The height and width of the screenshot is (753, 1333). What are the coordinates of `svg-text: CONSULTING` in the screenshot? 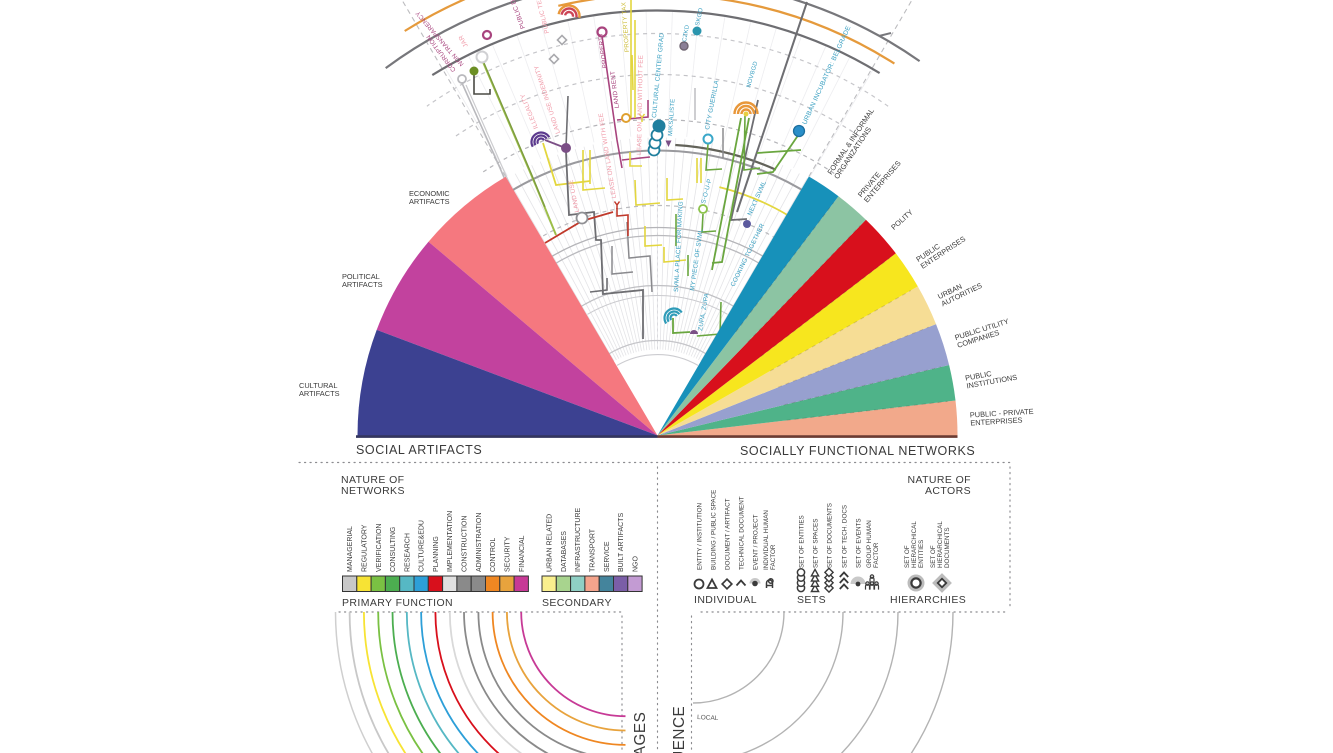 It's located at (393, 549).